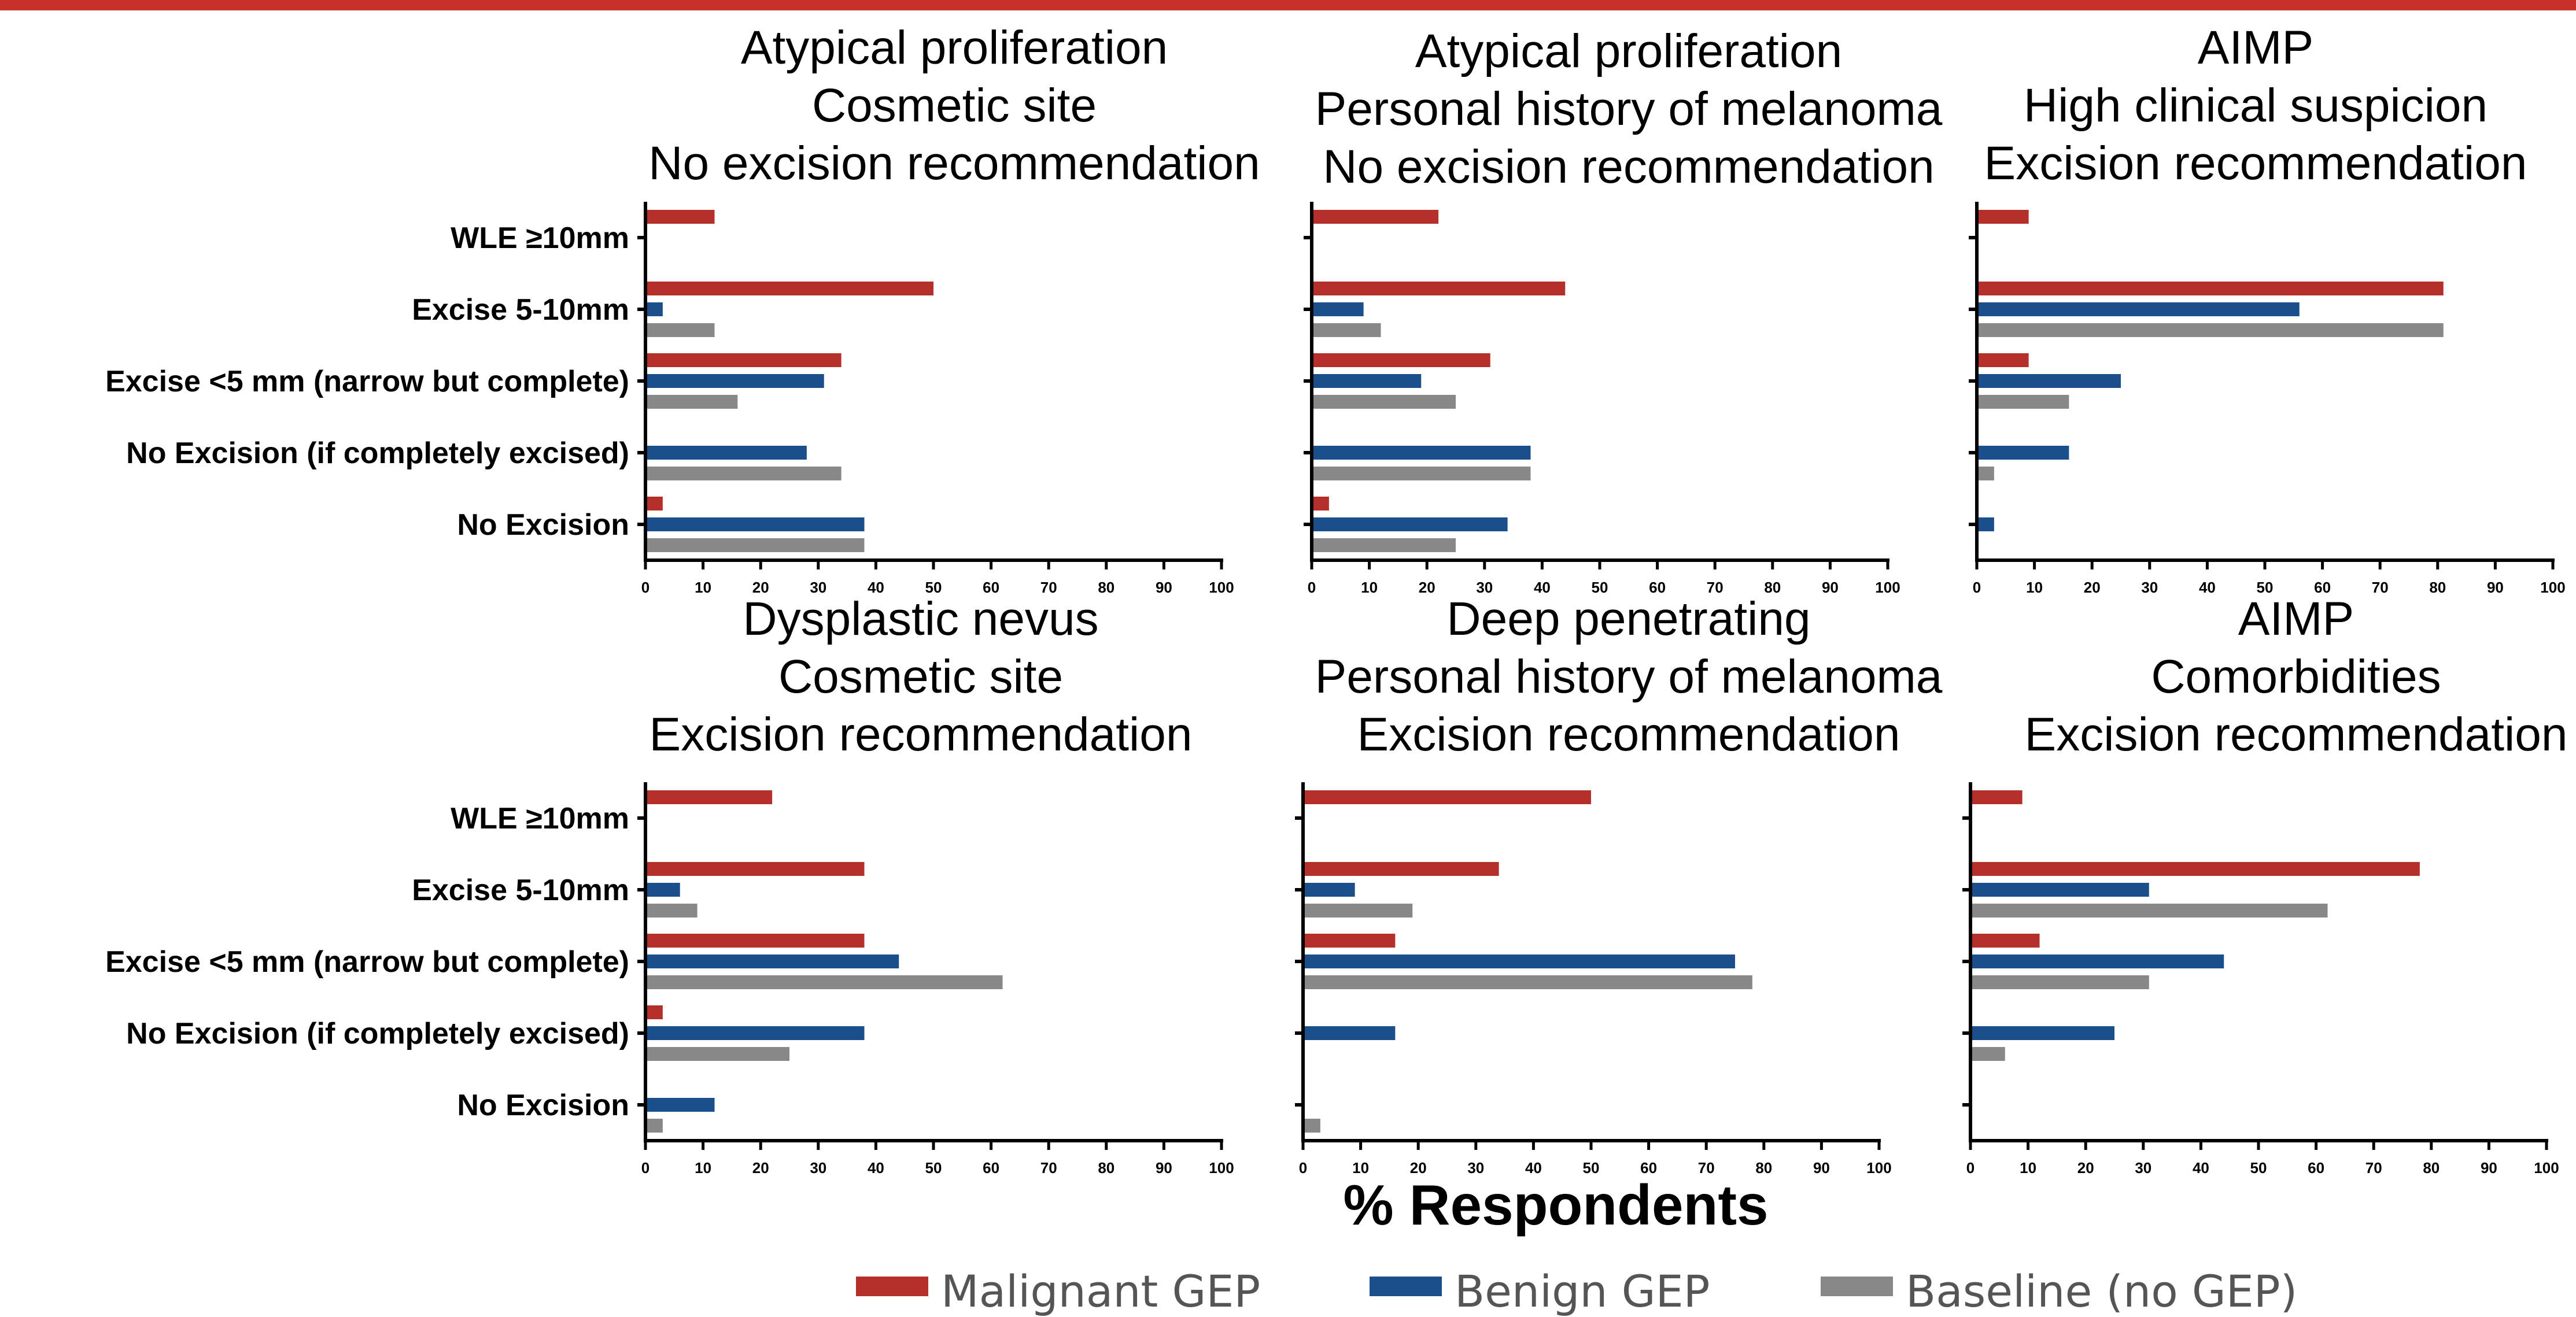  I want to click on legend-item-malignant: Malignant GEP, so click(1058, 1291).